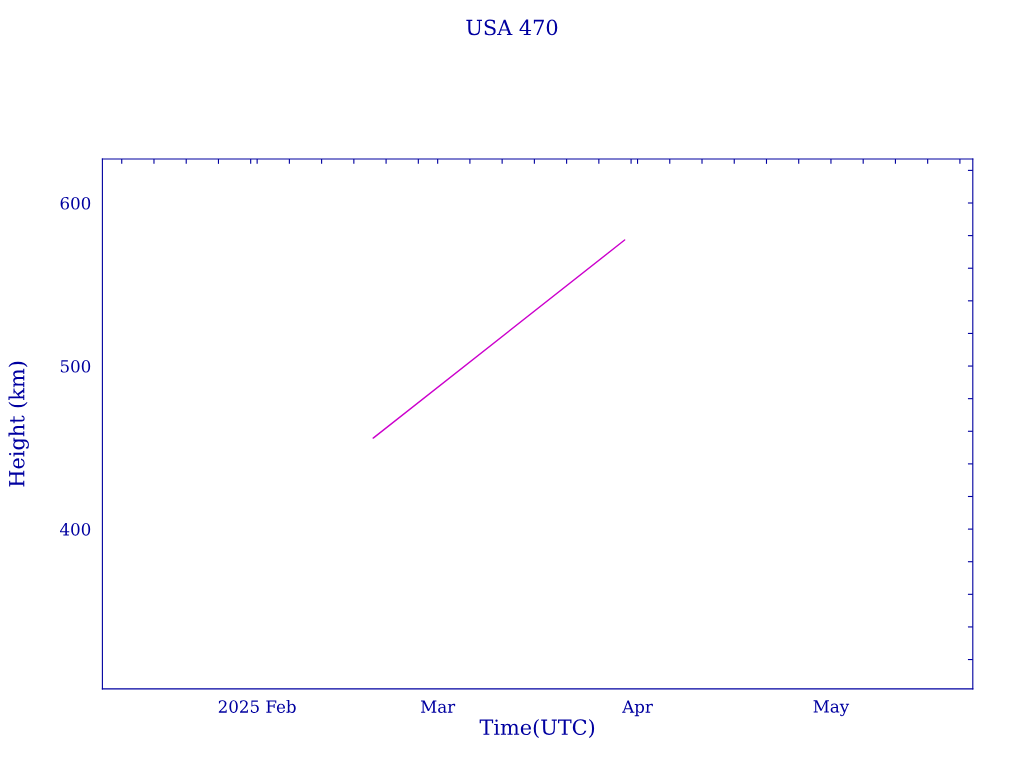 The width and height of the screenshot is (1024, 768). What do you see at coordinates (257, 706) in the screenshot?
I see `x-tick-label: 2025 Feb` at bounding box center [257, 706].